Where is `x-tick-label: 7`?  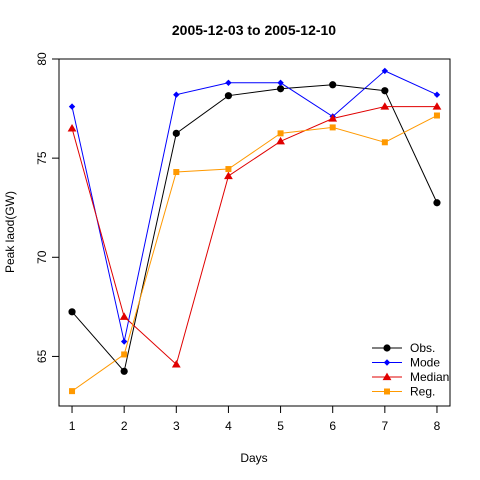
x-tick-label: 7 is located at coordinates (384, 426).